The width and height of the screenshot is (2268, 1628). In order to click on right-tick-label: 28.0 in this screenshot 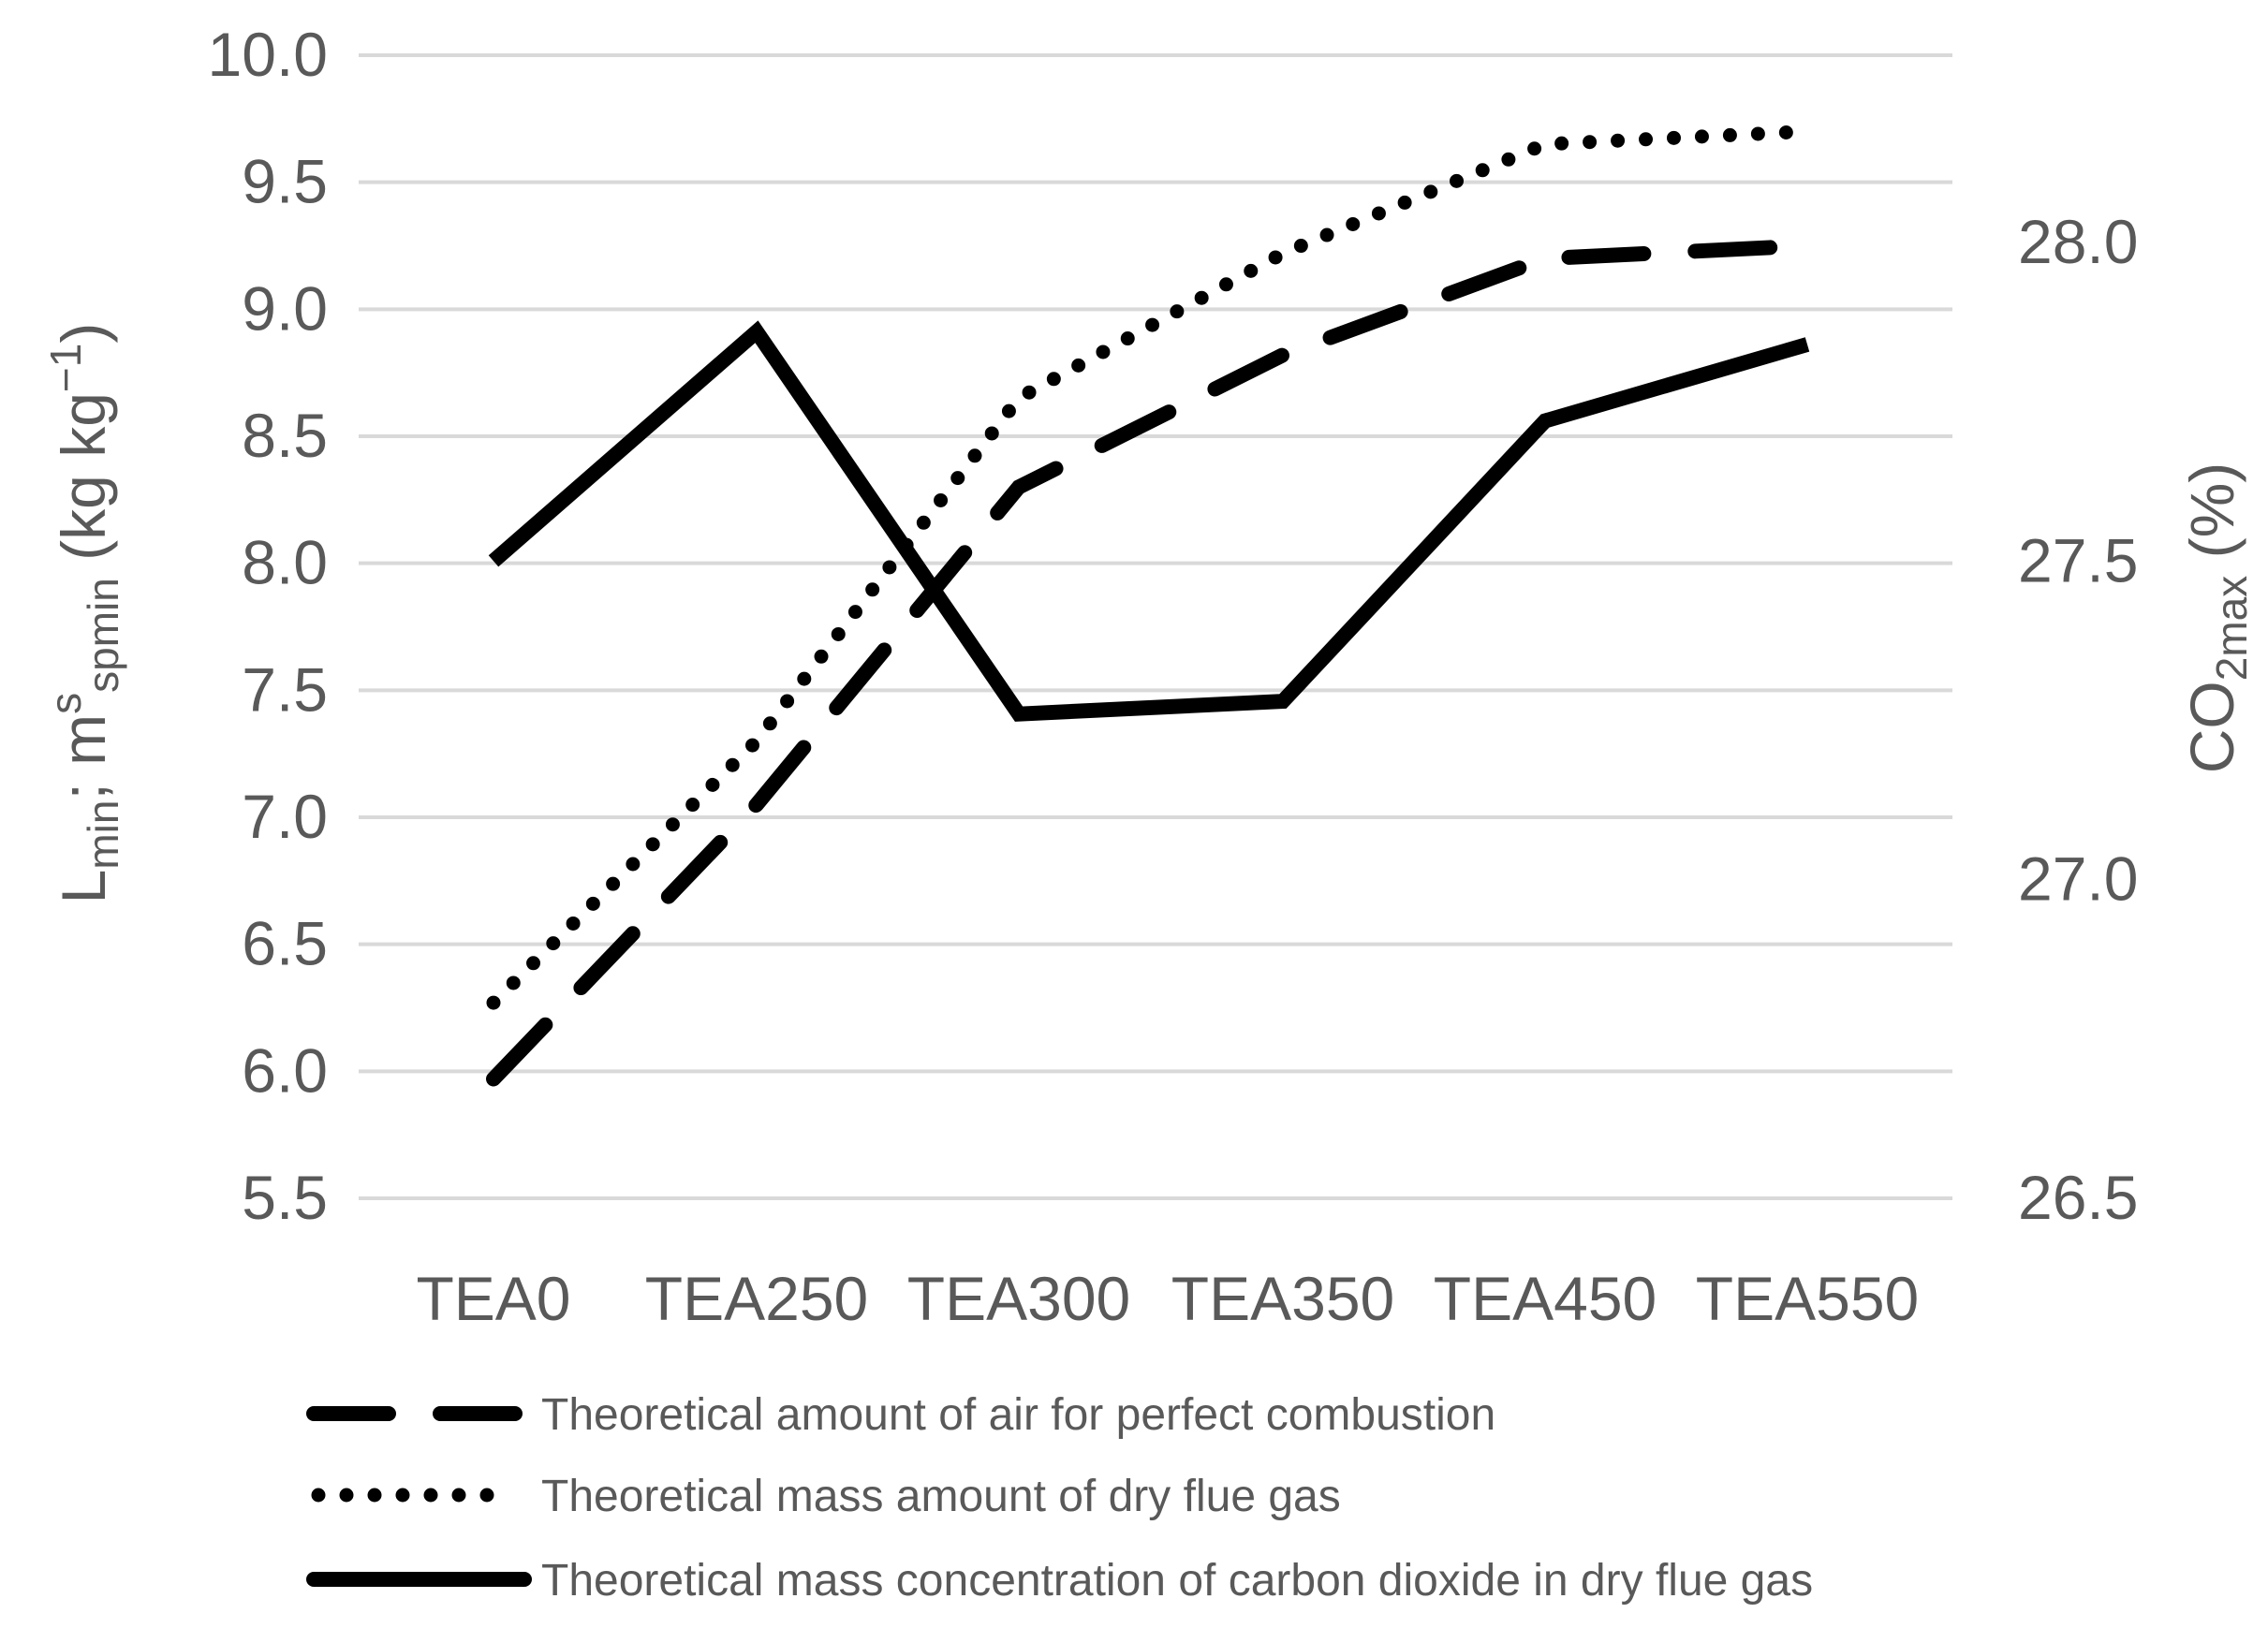, I will do `click(2078, 241)`.